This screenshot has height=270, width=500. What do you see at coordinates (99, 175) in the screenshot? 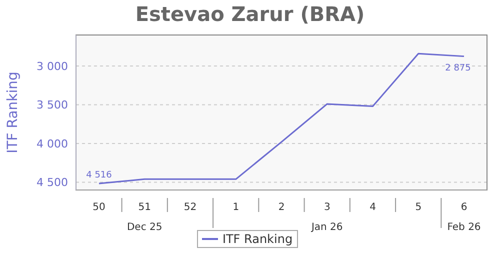
I see `data-label: 4 516` at bounding box center [99, 175].